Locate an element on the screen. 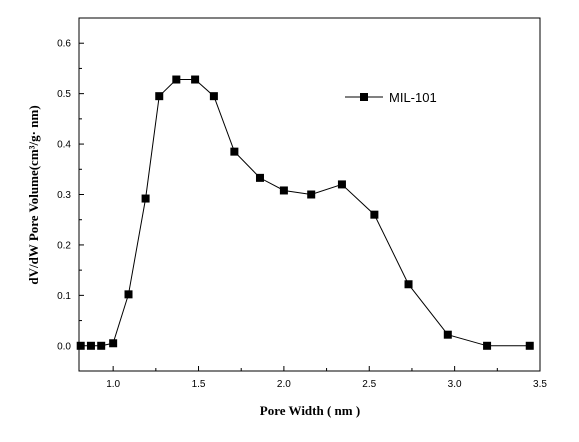 This screenshot has width=579, height=442. x-tick-label: 1.5 is located at coordinates (199, 384).